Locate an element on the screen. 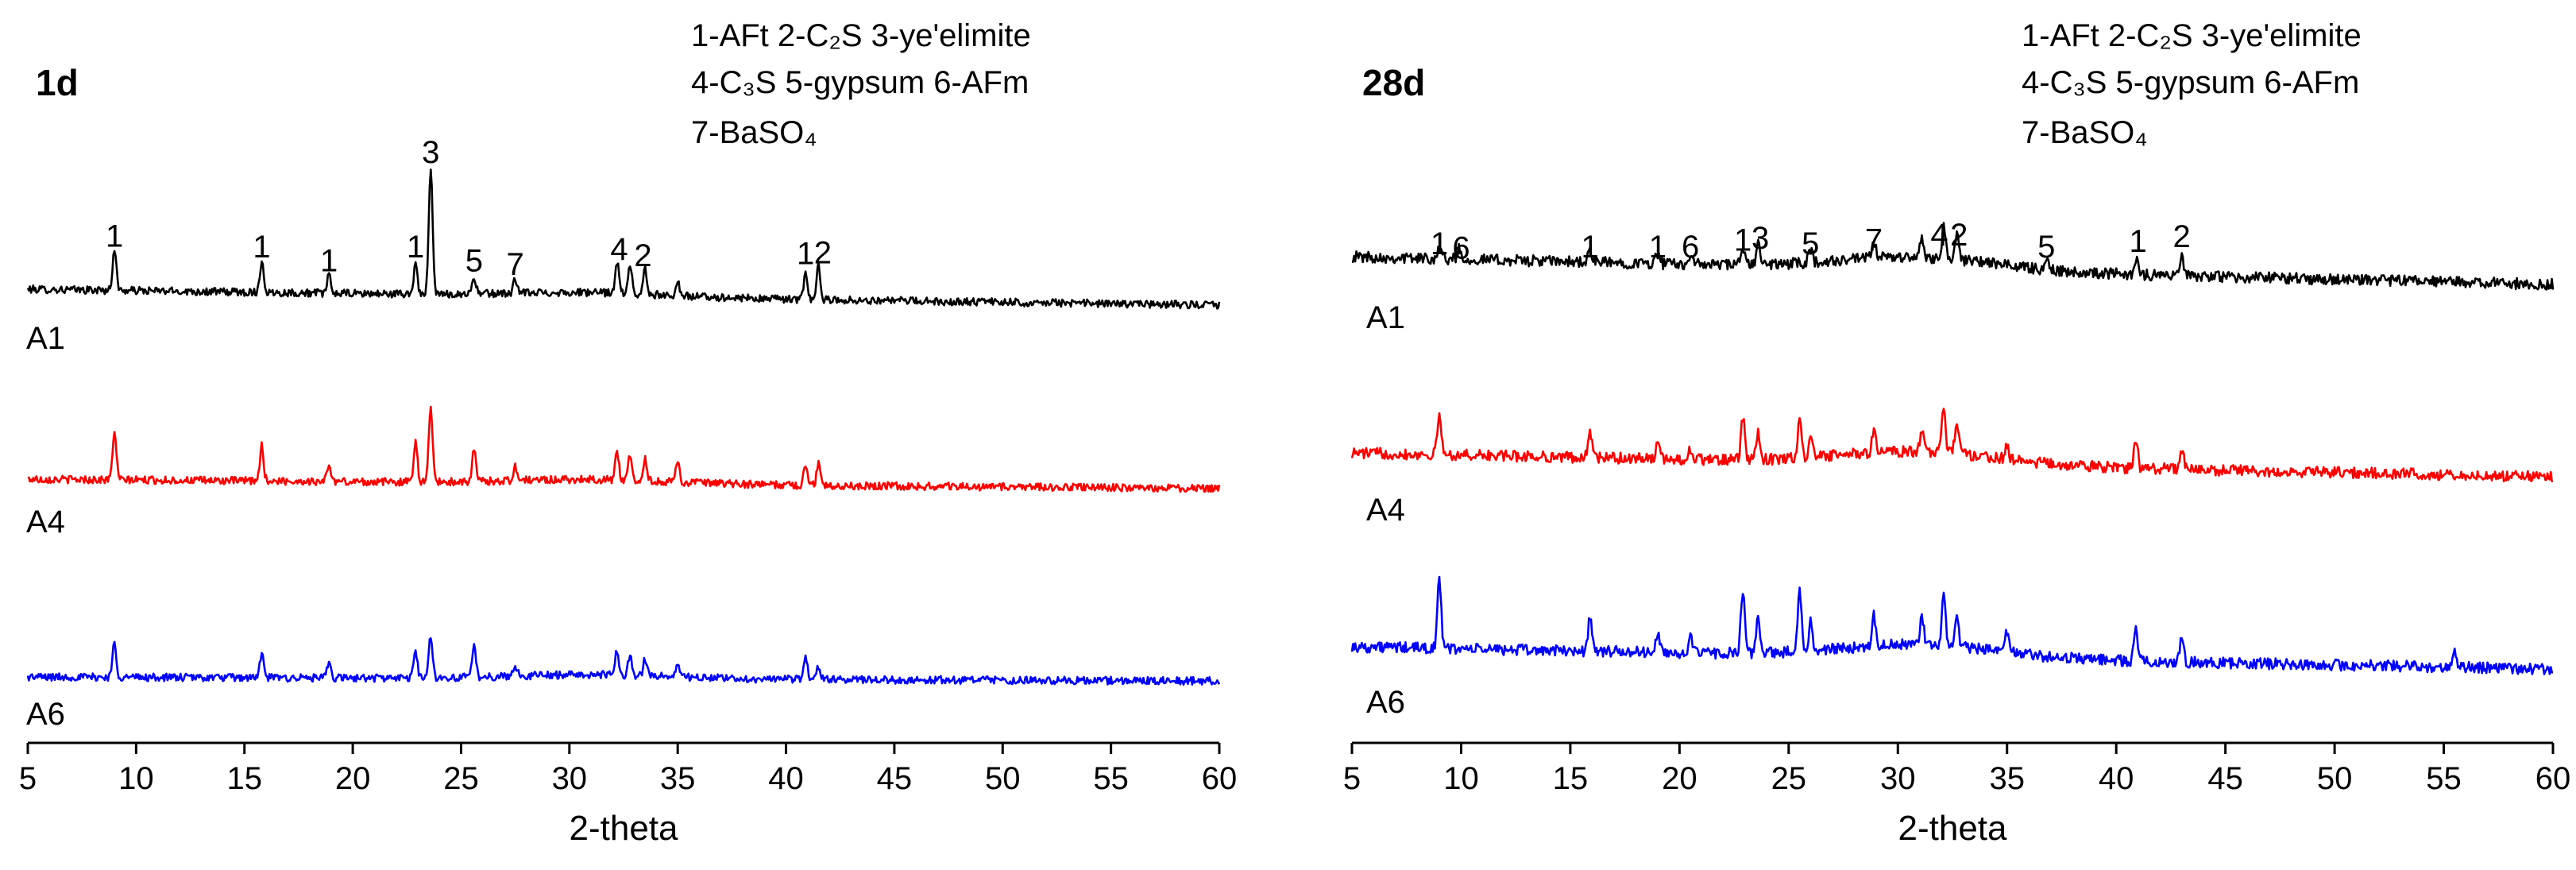 The image size is (2576, 870). panel-title: 28d is located at coordinates (1393, 82).